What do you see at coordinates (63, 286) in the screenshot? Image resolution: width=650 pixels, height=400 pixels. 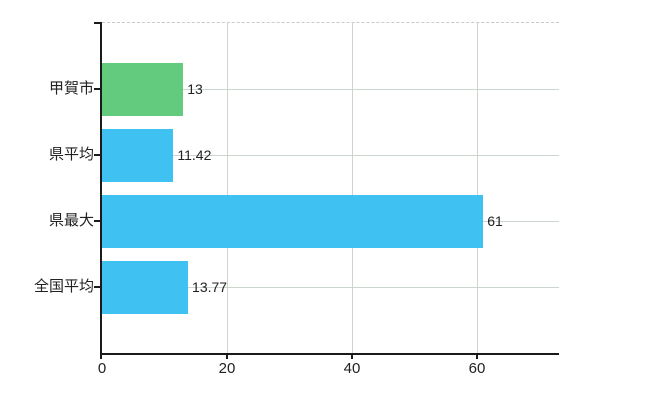 I see `category-label: 全国平均` at bounding box center [63, 286].